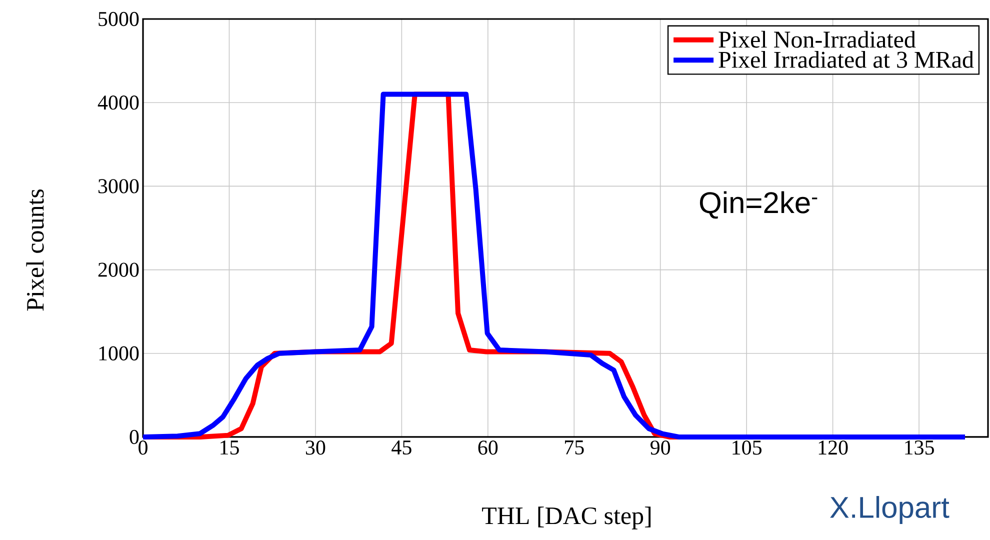  Describe the element at coordinates (574, 447) in the screenshot. I see `x-tick-label: 75` at that location.